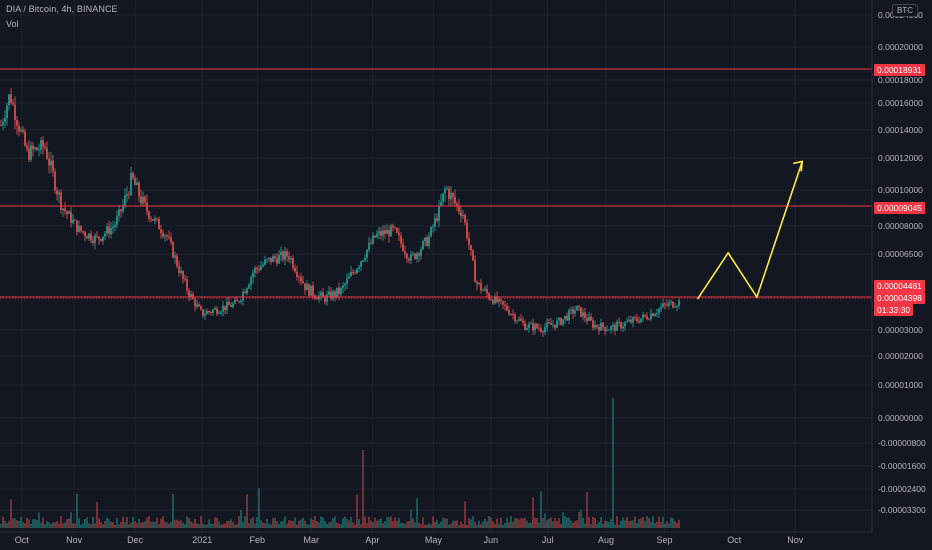 The height and width of the screenshot is (550, 932). I want to click on volume-indicator-label: Vol, so click(12, 24).